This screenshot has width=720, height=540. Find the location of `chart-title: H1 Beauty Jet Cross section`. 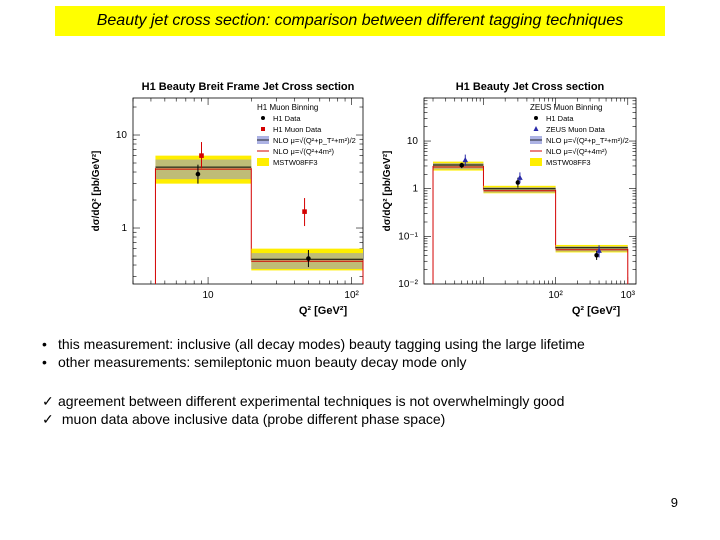

chart-title: H1 Beauty Jet Cross section is located at coordinates (530, 87).